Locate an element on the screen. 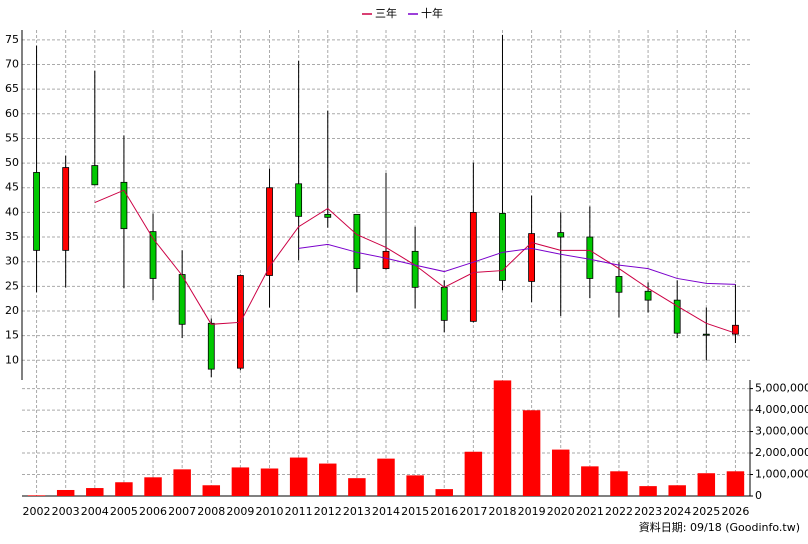  ma-line is located at coordinates (517, 264).